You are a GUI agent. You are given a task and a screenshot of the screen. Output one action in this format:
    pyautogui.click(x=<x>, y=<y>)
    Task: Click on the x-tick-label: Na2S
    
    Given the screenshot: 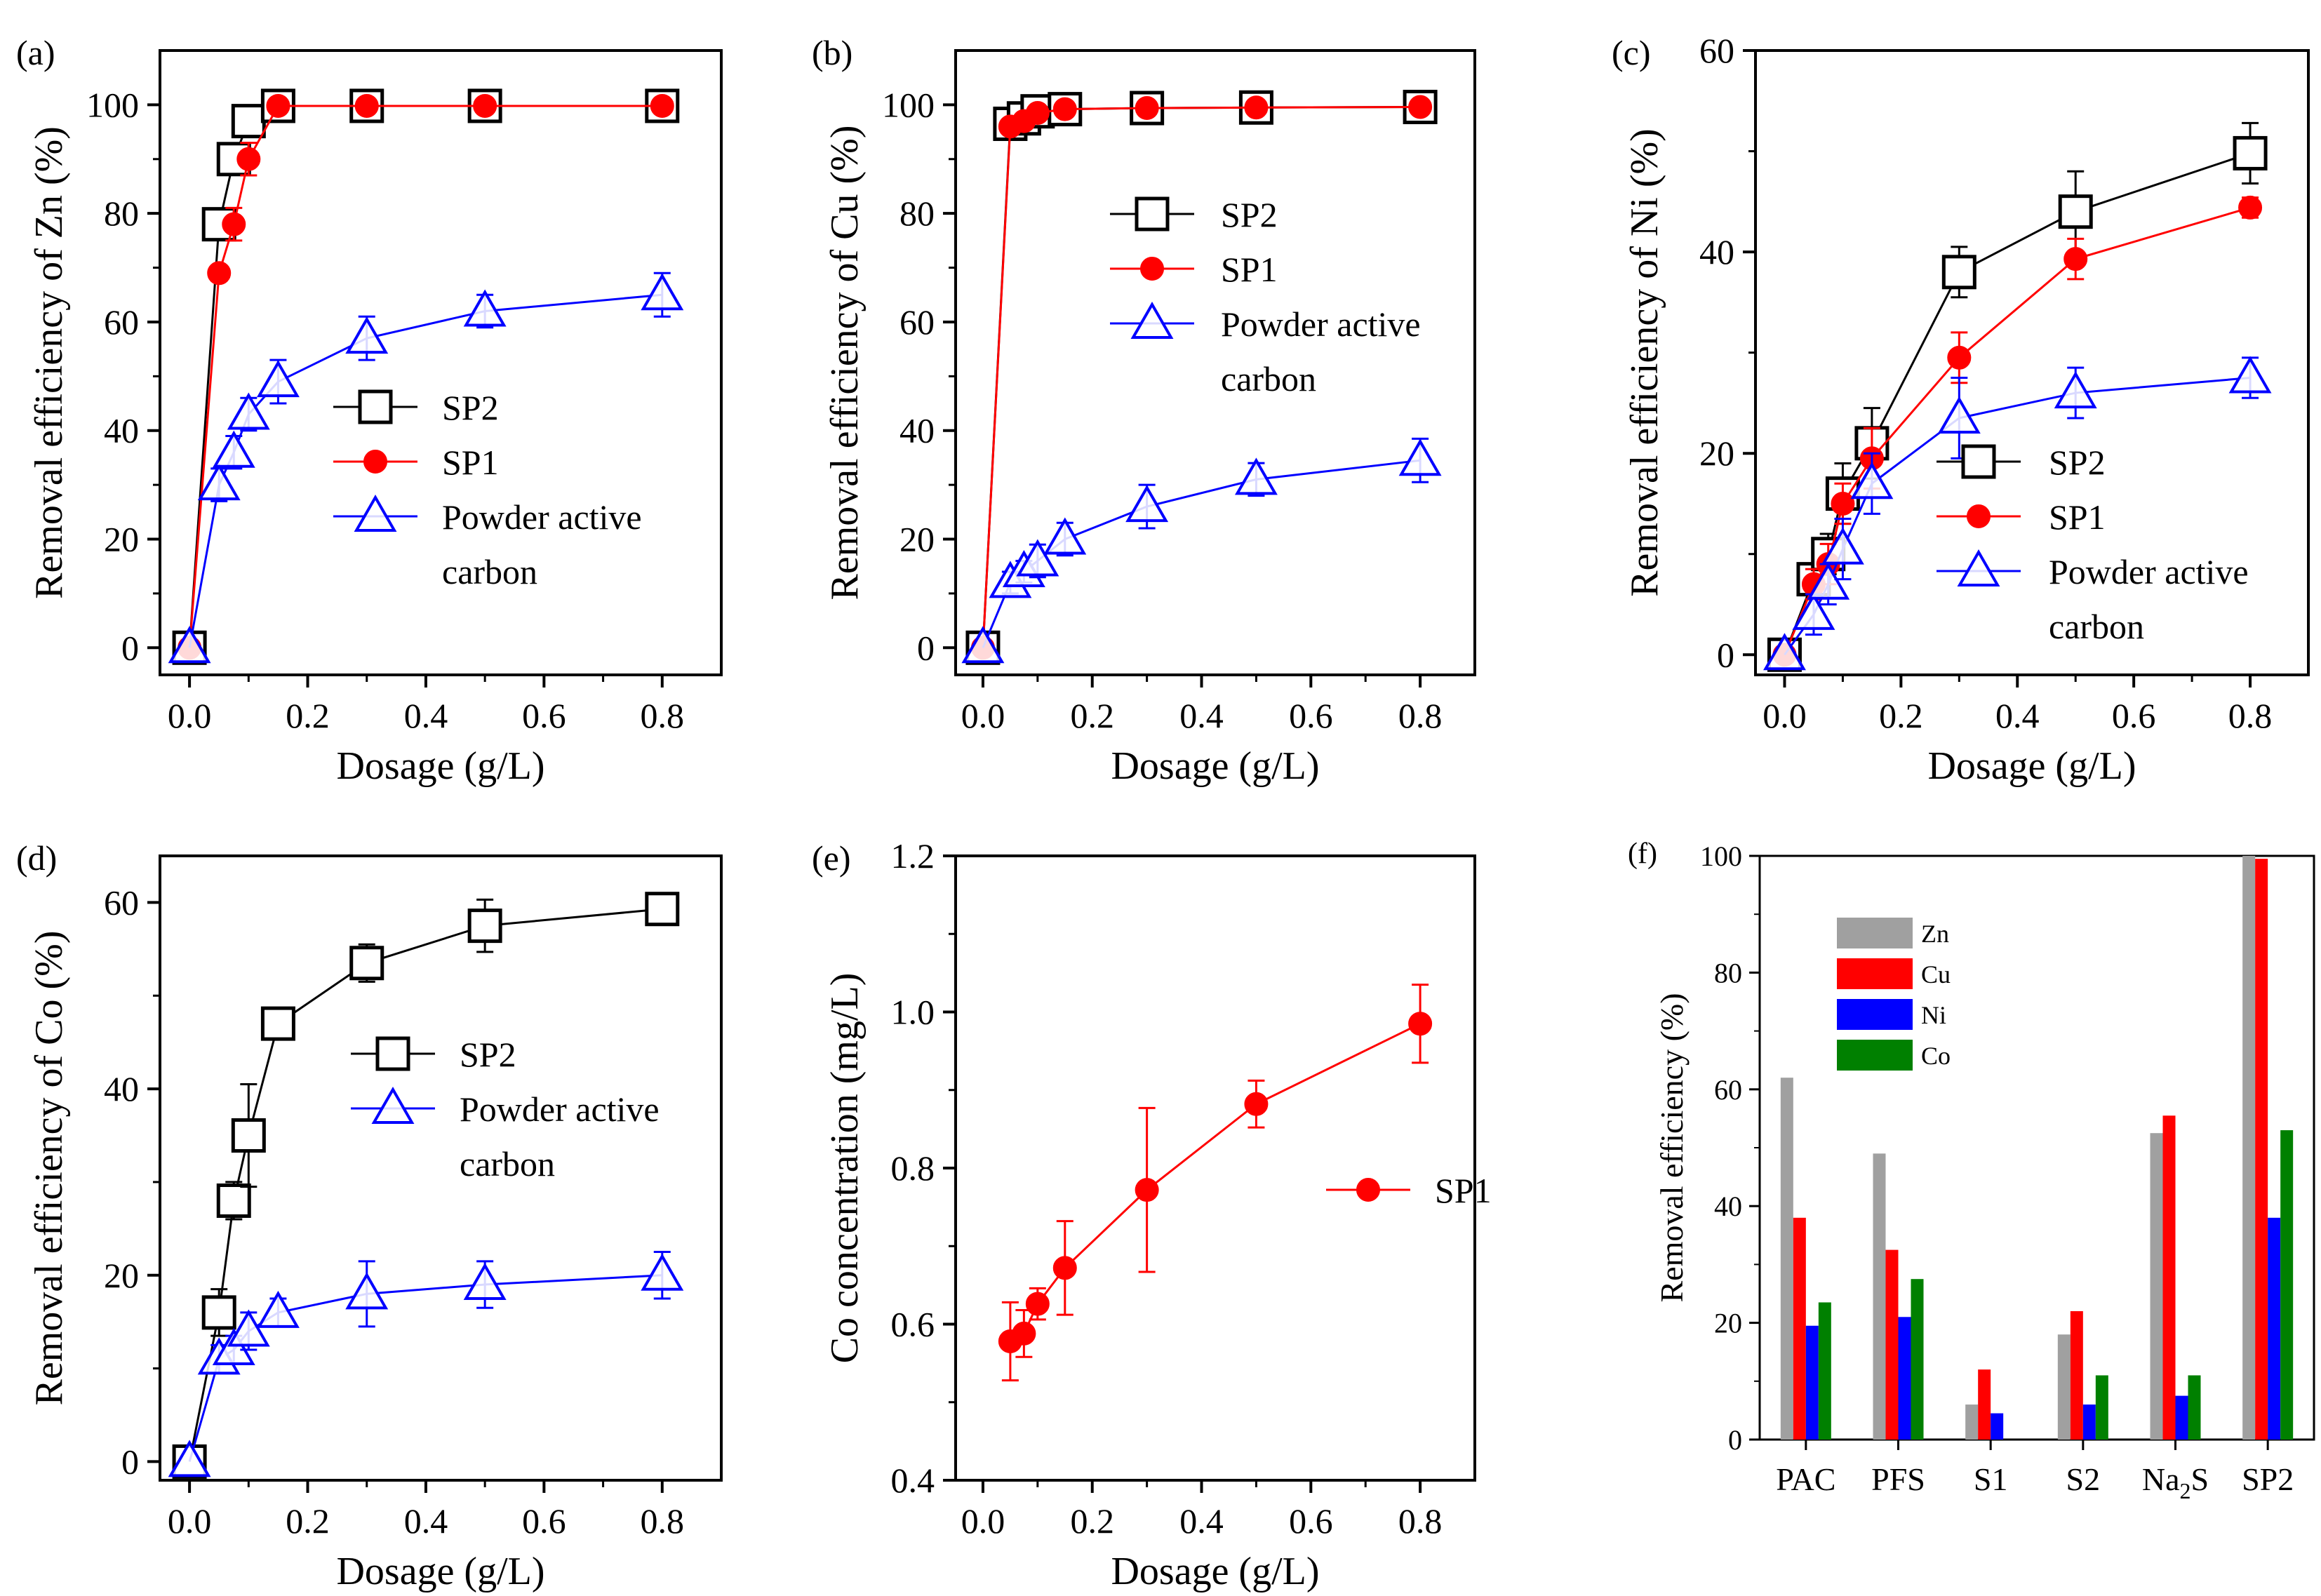 What is the action you would take?
    pyautogui.click(x=2175, y=1482)
    